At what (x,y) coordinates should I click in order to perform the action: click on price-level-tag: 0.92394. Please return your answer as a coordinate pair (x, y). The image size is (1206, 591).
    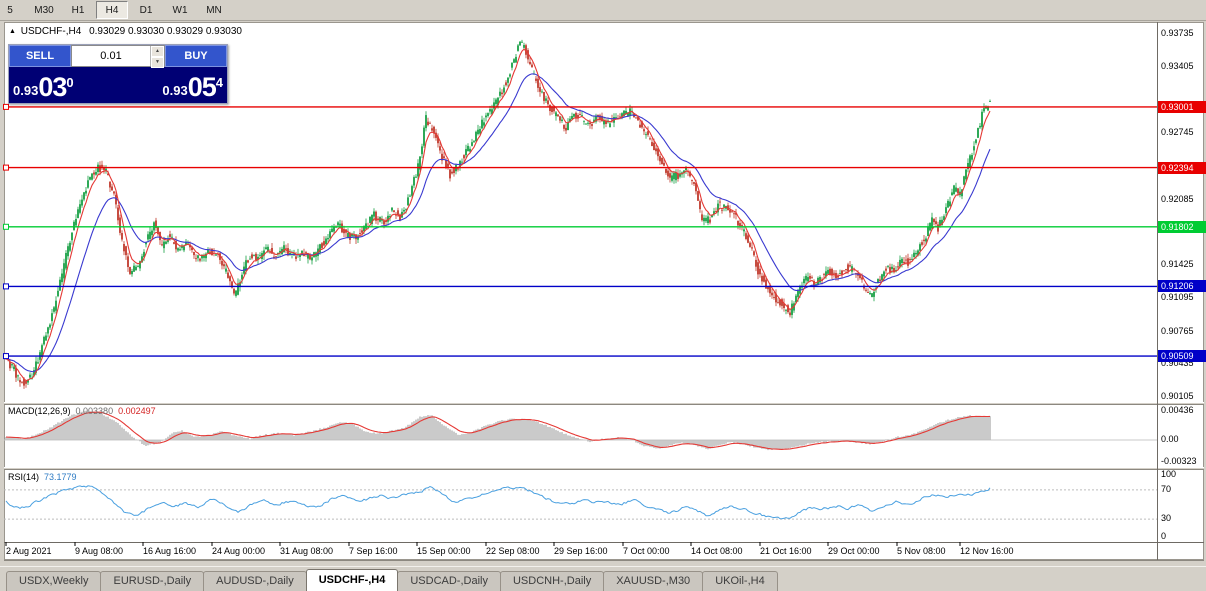
    Looking at the image, I should click on (1182, 168).